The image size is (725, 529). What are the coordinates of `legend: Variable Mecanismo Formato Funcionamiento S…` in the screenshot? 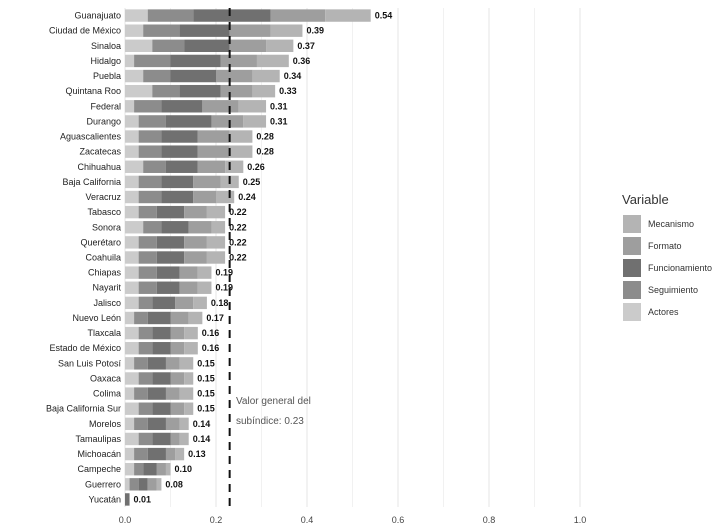 It's located at (667, 257).